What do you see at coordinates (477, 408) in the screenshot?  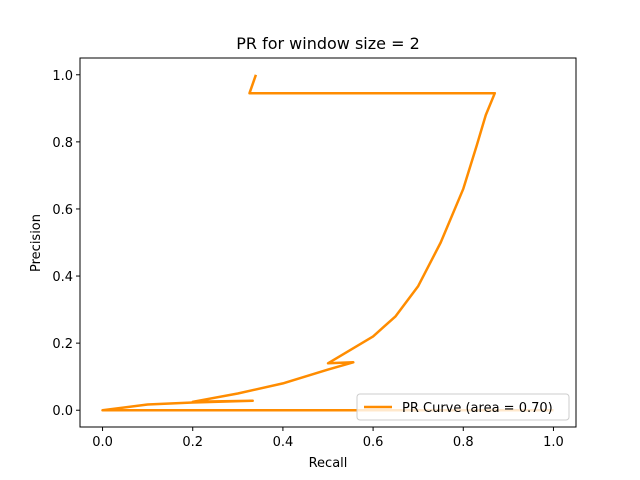 I see `legend-label: PR Curve (area = 0.70)` at bounding box center [477, 408].